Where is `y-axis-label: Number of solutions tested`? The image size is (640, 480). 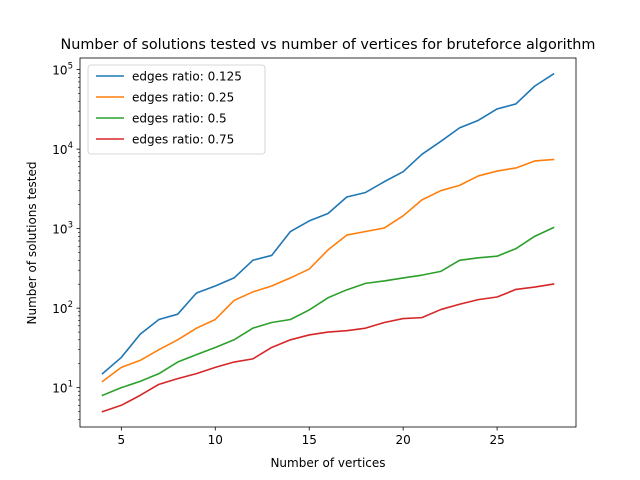
y-axis-label: Number of solutions tested is located at coordinates (32, 242).